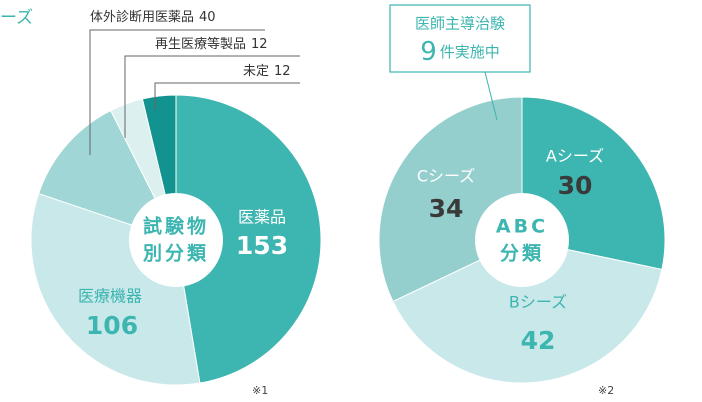 The image size is (702, 402). Describe the element at coordinates (575, 156) in the screenshot. I see `category-name: Aシーズ` at that location.